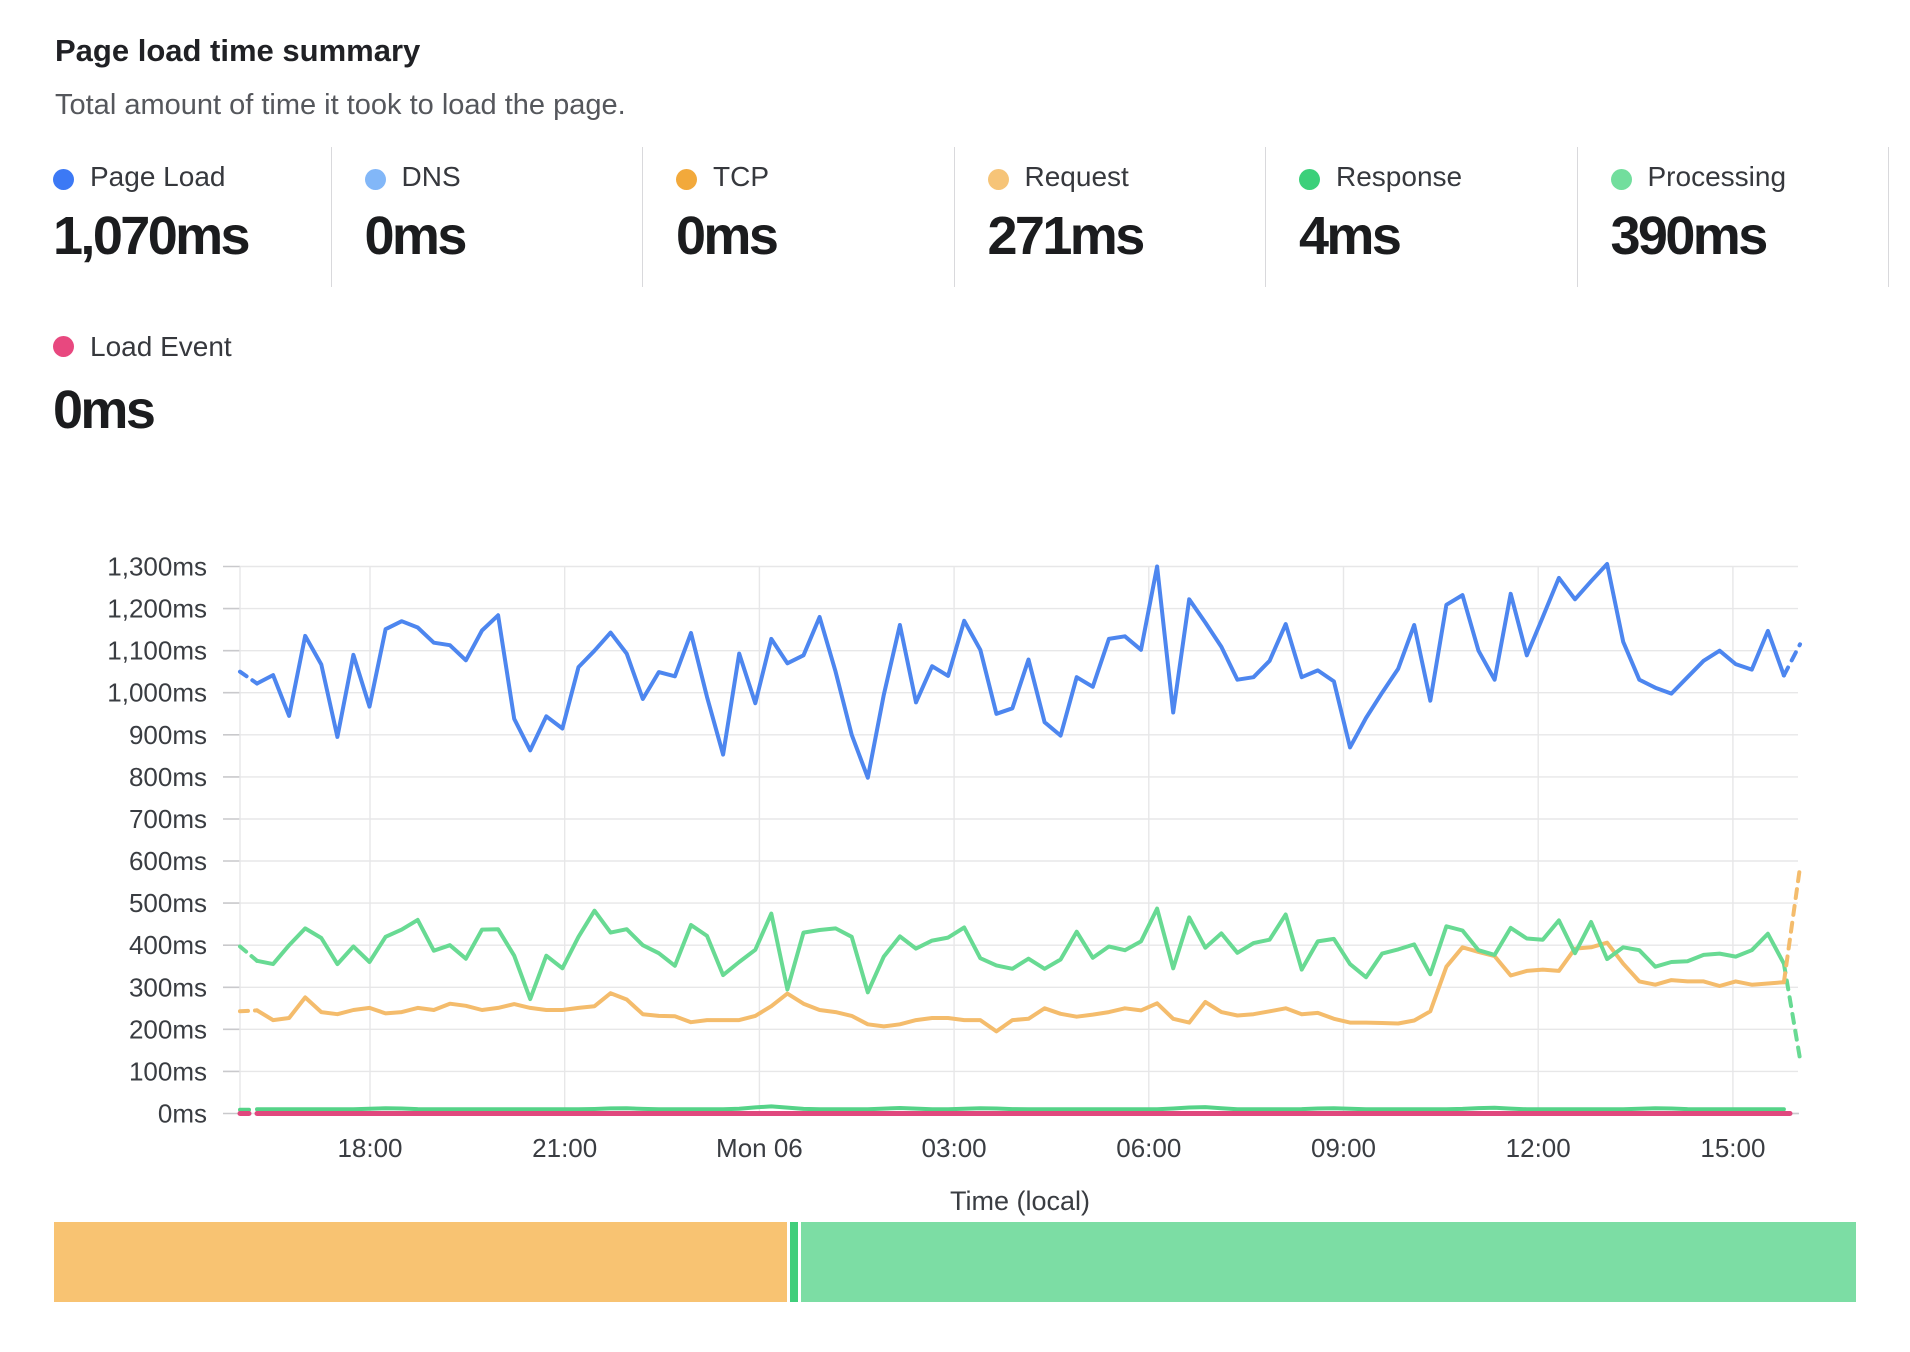 The height and width of the screenshot is (1352, 1910). I want to click on svg-text: 06:00, so click(1148, 1148).